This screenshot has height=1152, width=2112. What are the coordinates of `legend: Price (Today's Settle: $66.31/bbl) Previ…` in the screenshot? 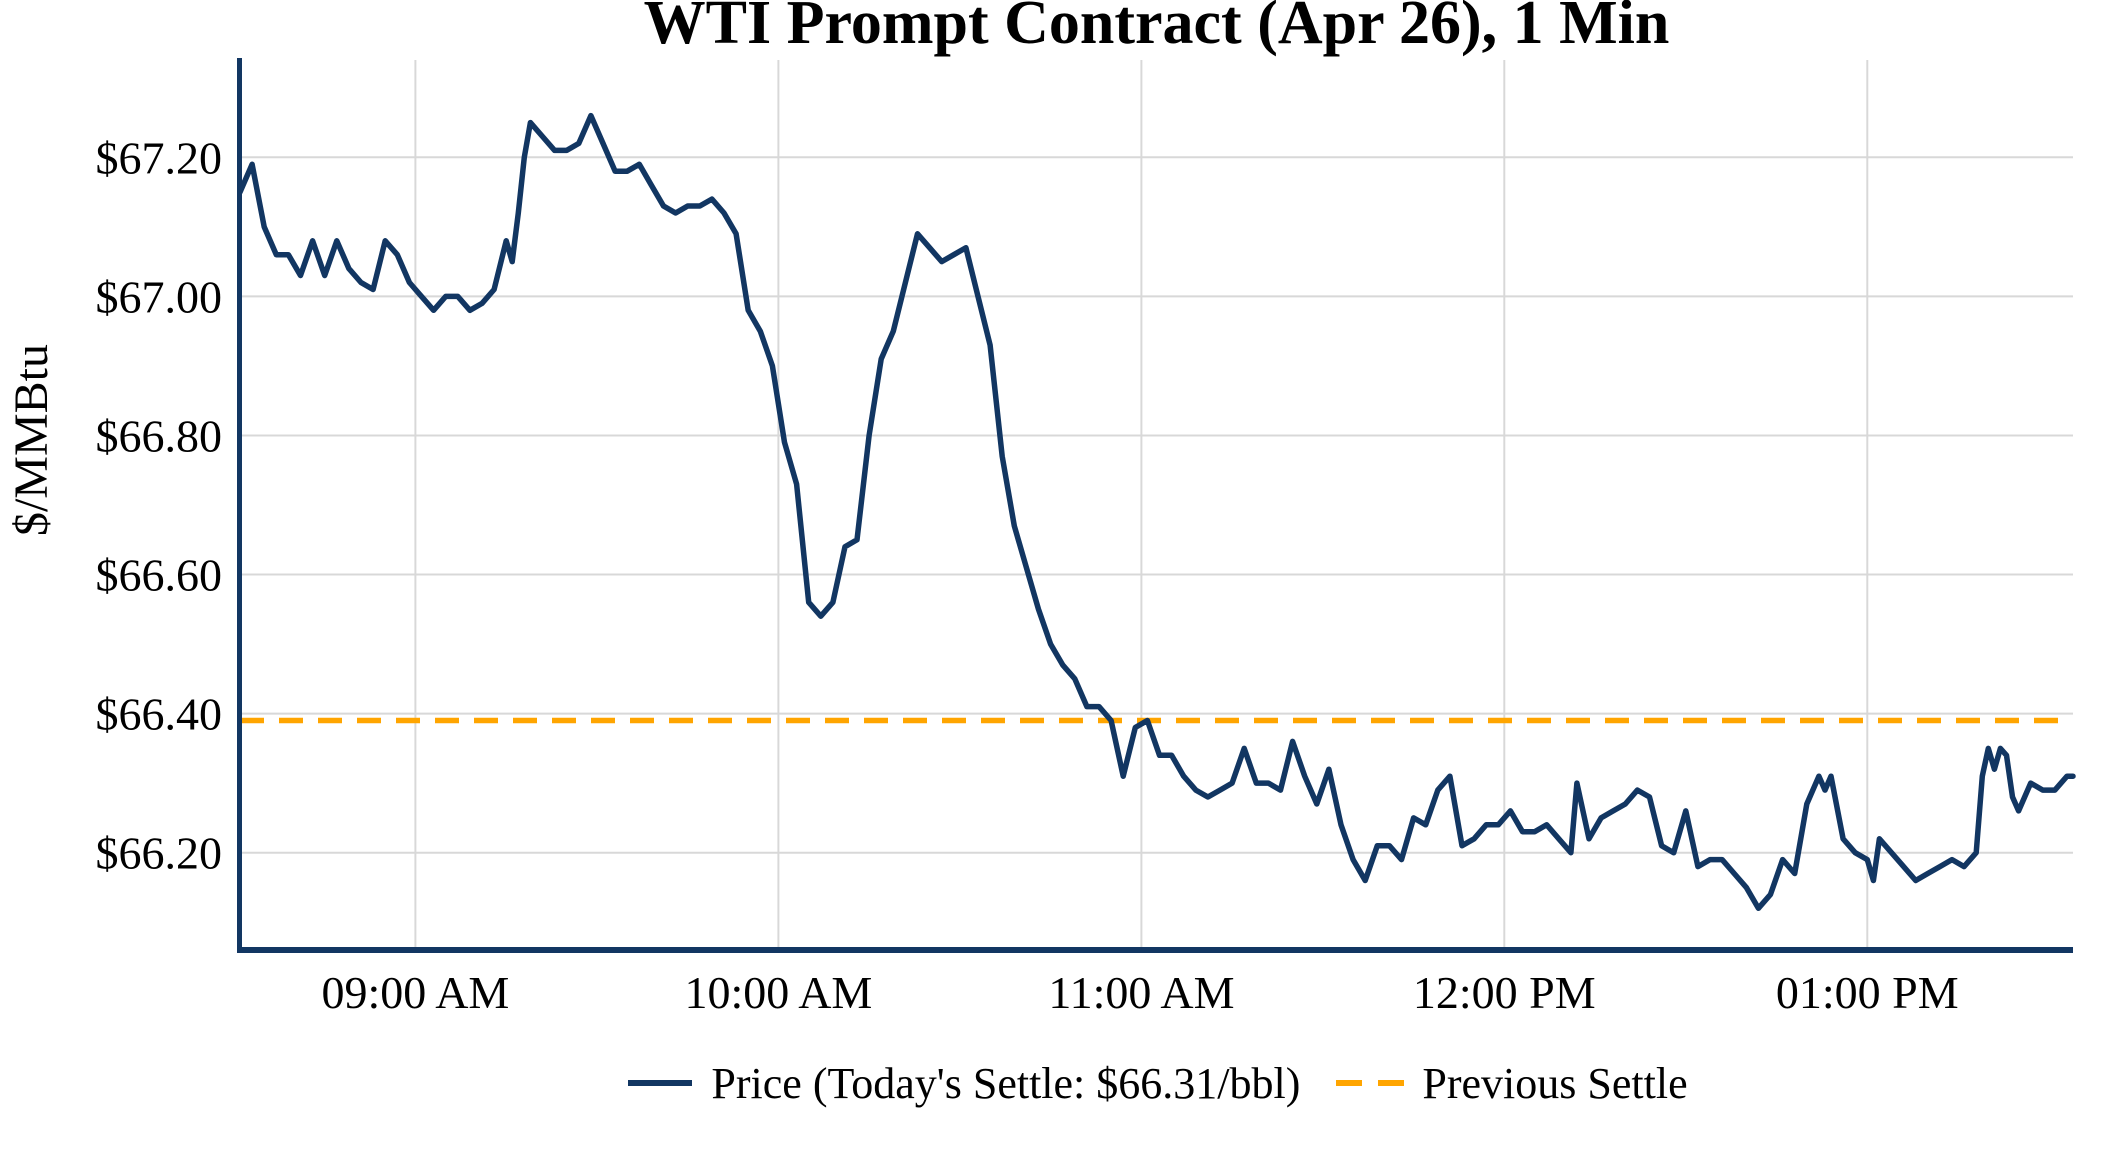 It's located at (1156, 1083).